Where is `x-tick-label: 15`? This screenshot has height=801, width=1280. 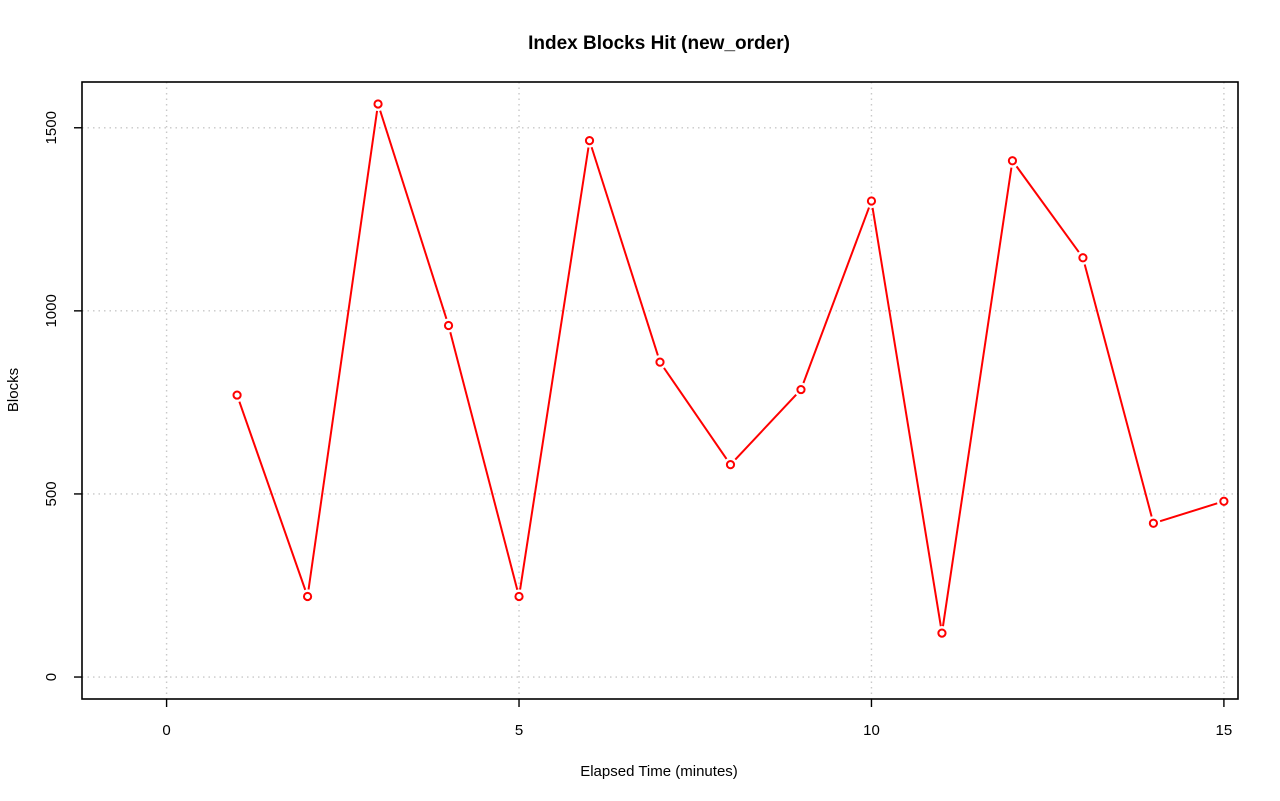 x-tick-label: 15 is located at coordinates (1224, 730).